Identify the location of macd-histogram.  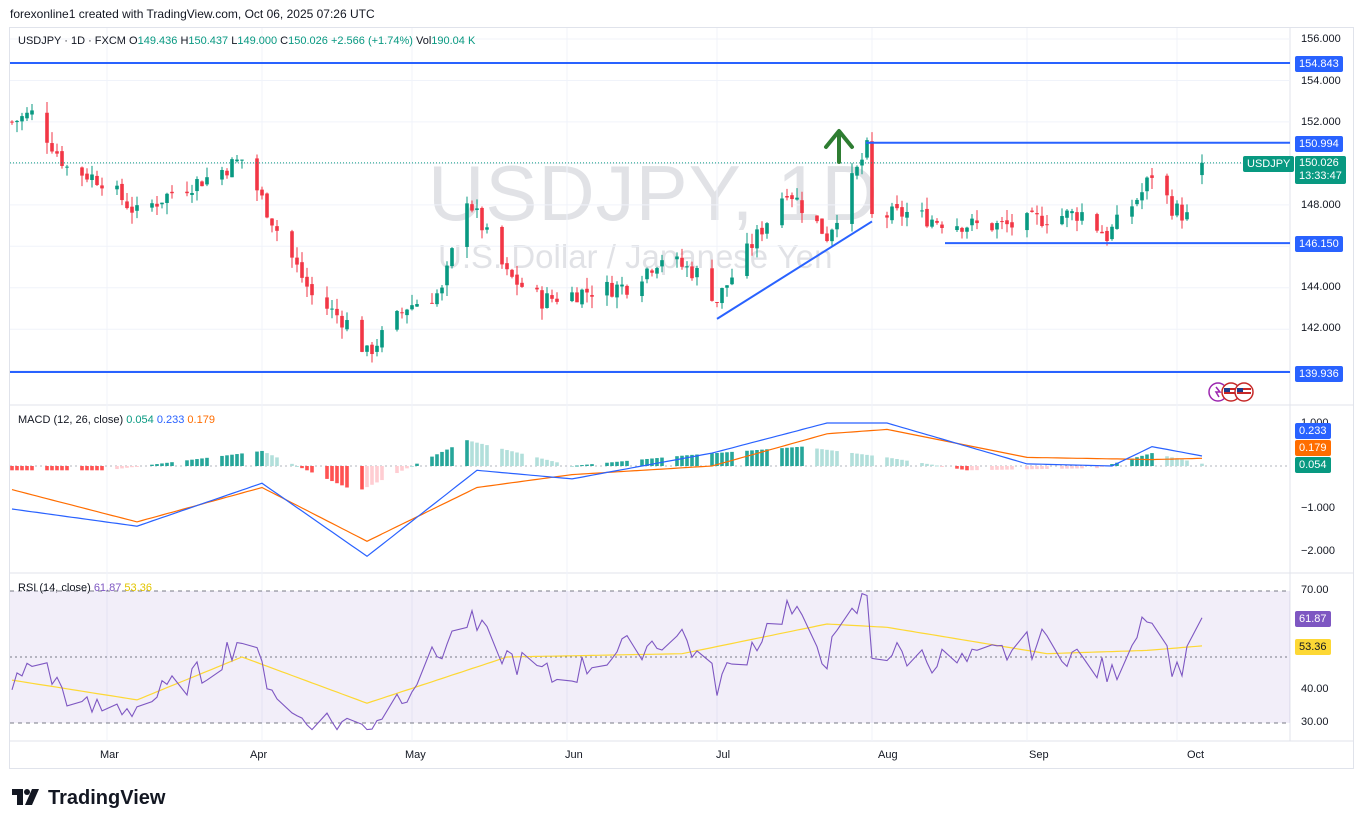
(607, 465).